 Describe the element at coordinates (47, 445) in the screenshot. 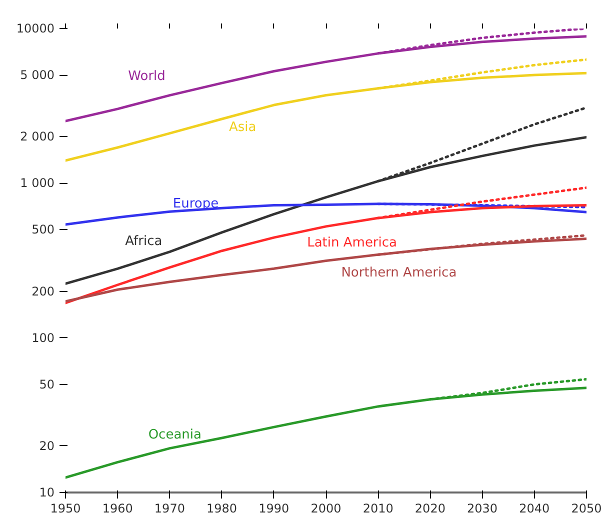

I see `y-tick-label: 20` at that location.